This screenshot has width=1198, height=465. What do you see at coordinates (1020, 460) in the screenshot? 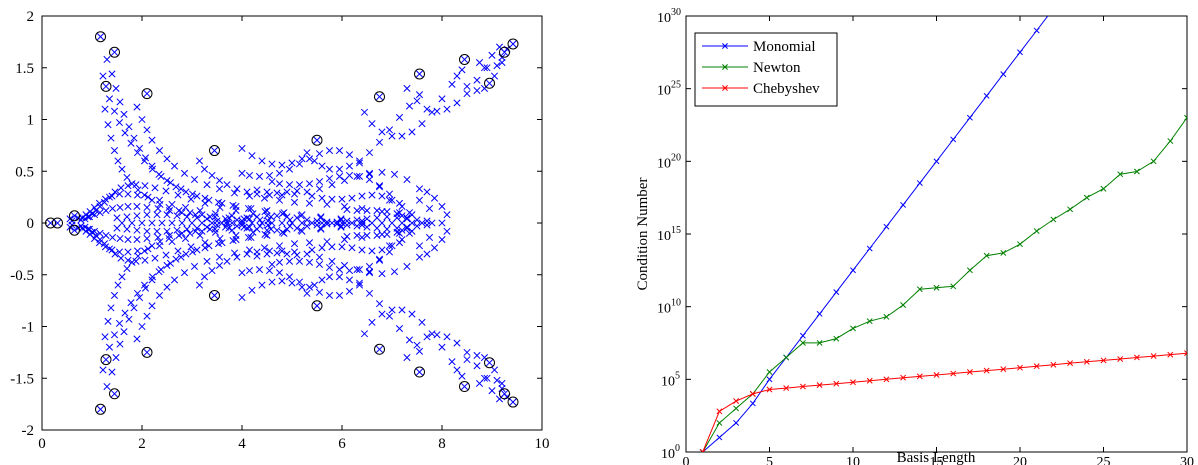
I see `x-tick-label: 20` at bounding box center [1020, 460].